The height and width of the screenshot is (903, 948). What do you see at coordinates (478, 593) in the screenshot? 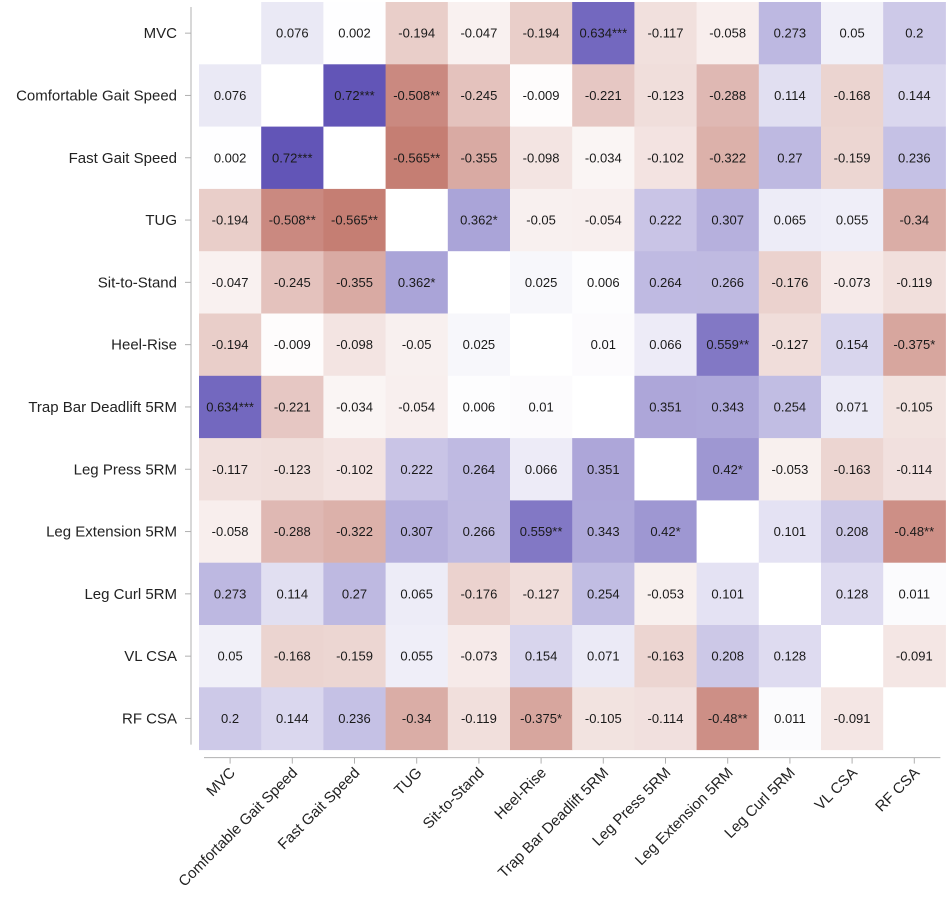
I see `cell-label-leg-curl-5rm-x-sit-to-stand: -0.176` at bounding box center [478, 593].